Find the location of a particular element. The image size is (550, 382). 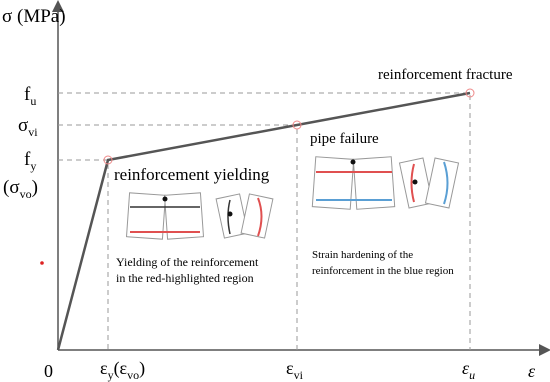

label-part: (ε is located at coordinates (121, 368).